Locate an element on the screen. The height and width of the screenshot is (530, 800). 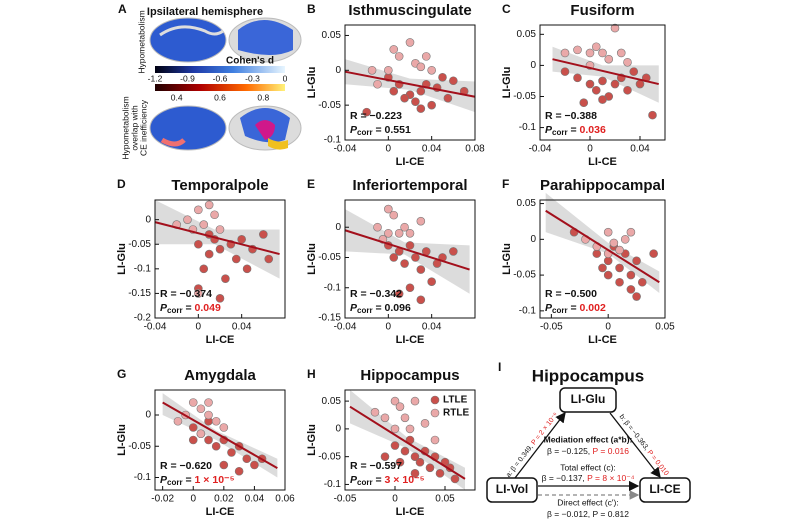
beta: β = −0.012, is located at coordinates (570, 514).